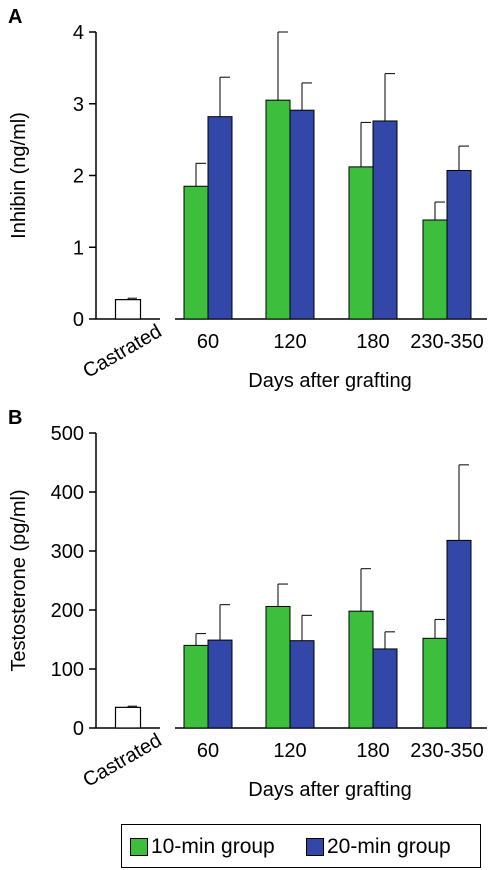  Describe the element at coordinates (78, 33) in the screenshot. I see `y-tick-label: 4` at that location.